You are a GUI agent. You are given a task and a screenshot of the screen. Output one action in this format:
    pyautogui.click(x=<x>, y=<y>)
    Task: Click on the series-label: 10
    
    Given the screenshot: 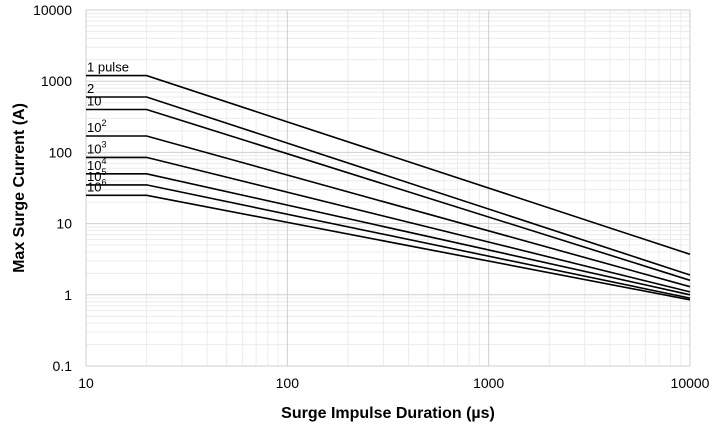 What is the action you would take?
    pyautogui.click(x=94, y=101)
    